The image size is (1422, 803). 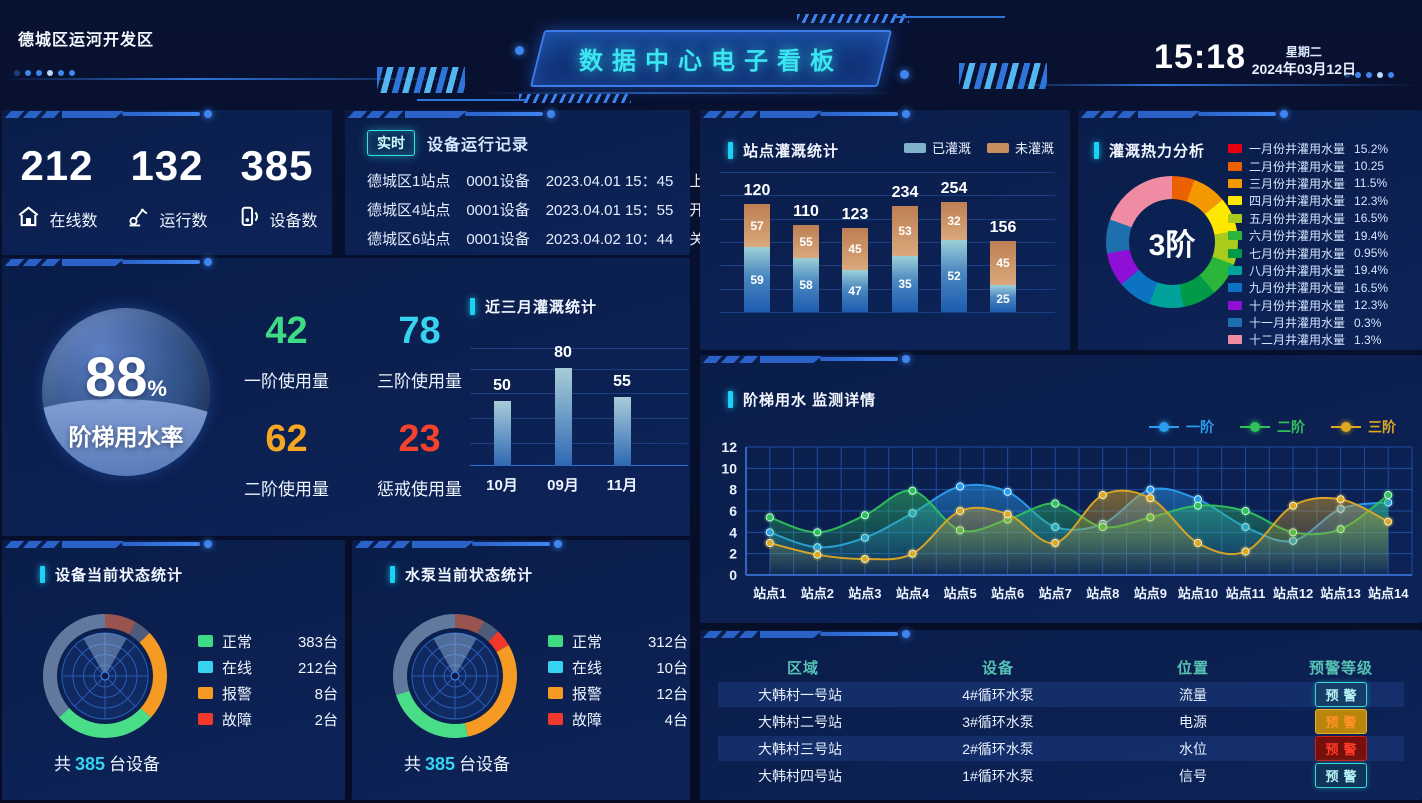 I want to click on pie-legend-item: 七月份井灌用水量 0.95%, so click(x=1321, y=252).